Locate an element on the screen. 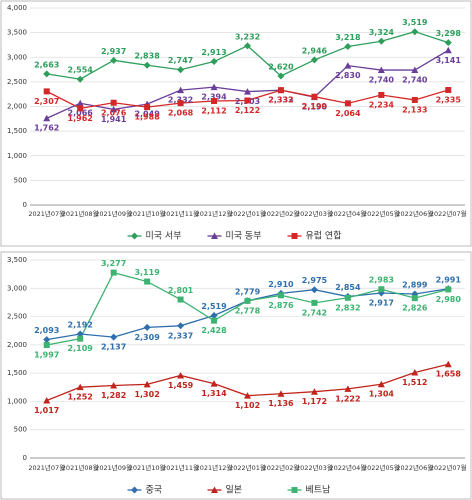 The height and width of the screenshot is (500, 472). data-label: 2,830 is located at coordinates (348, 75).